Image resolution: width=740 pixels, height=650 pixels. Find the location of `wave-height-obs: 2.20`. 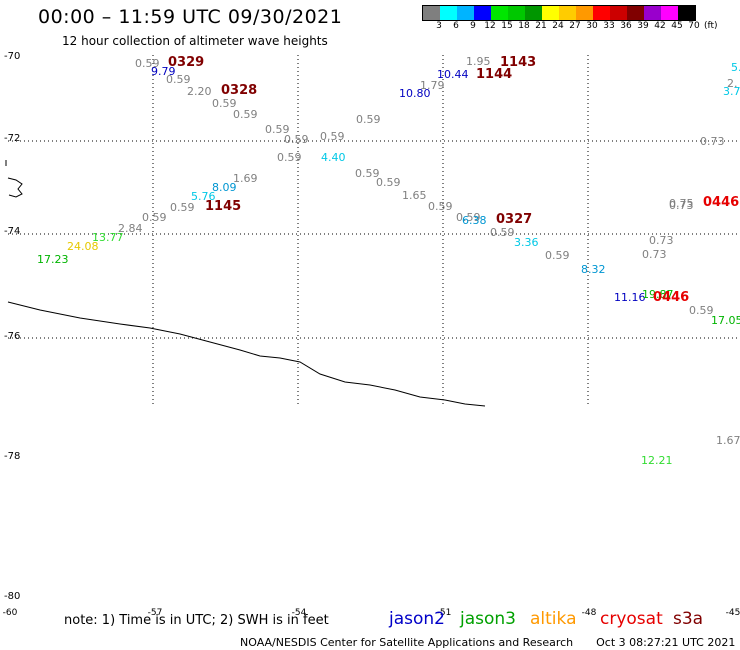

wave-height-obs: 2.20 is located at coordinates (199, 91).